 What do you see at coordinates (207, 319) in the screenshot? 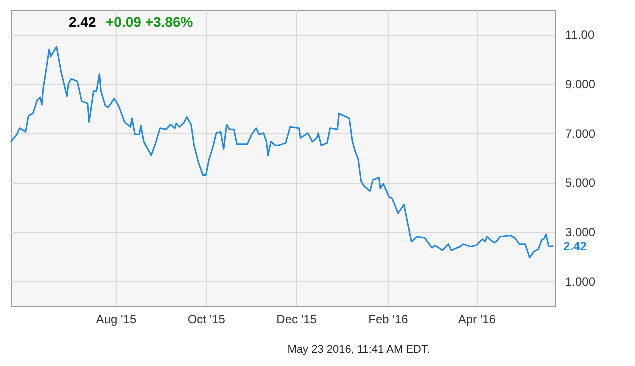
I see `x-tick-label: Oct '15` at bounding box center [207, 319].